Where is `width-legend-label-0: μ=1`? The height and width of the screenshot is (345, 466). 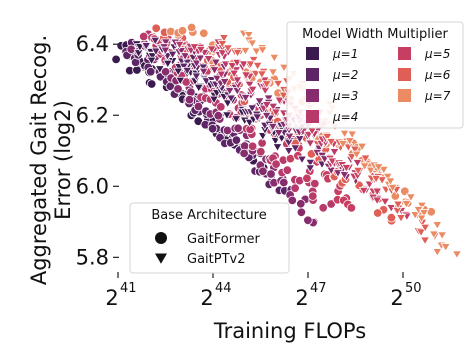
width-legend-label-0: μ=1 is located at coordinates (345, 54).